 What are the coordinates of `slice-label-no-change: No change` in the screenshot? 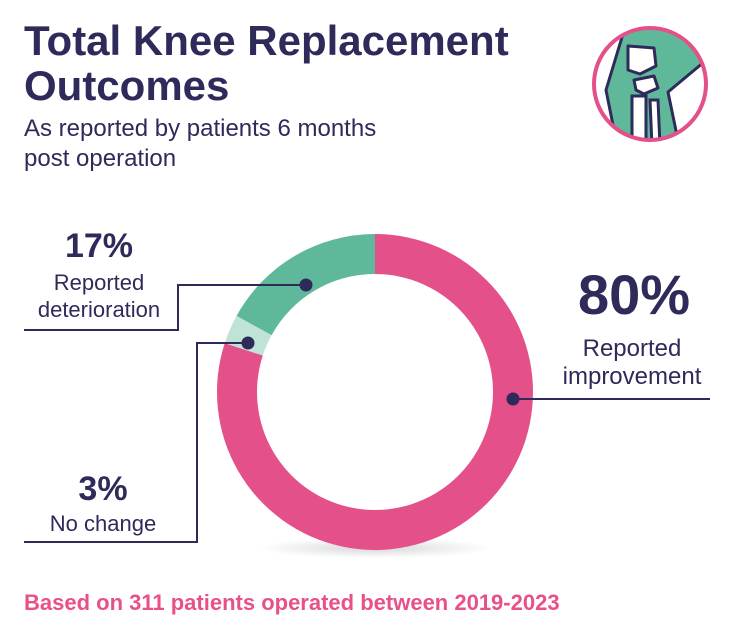 It's located at (103, 523).